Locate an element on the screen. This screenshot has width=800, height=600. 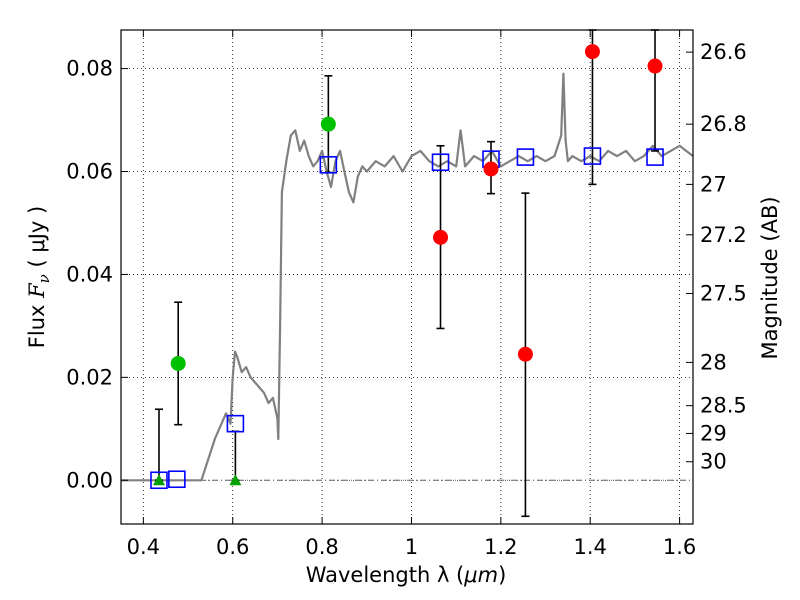
x-tick-label: 0.6 is located at coordinates (232, 547).